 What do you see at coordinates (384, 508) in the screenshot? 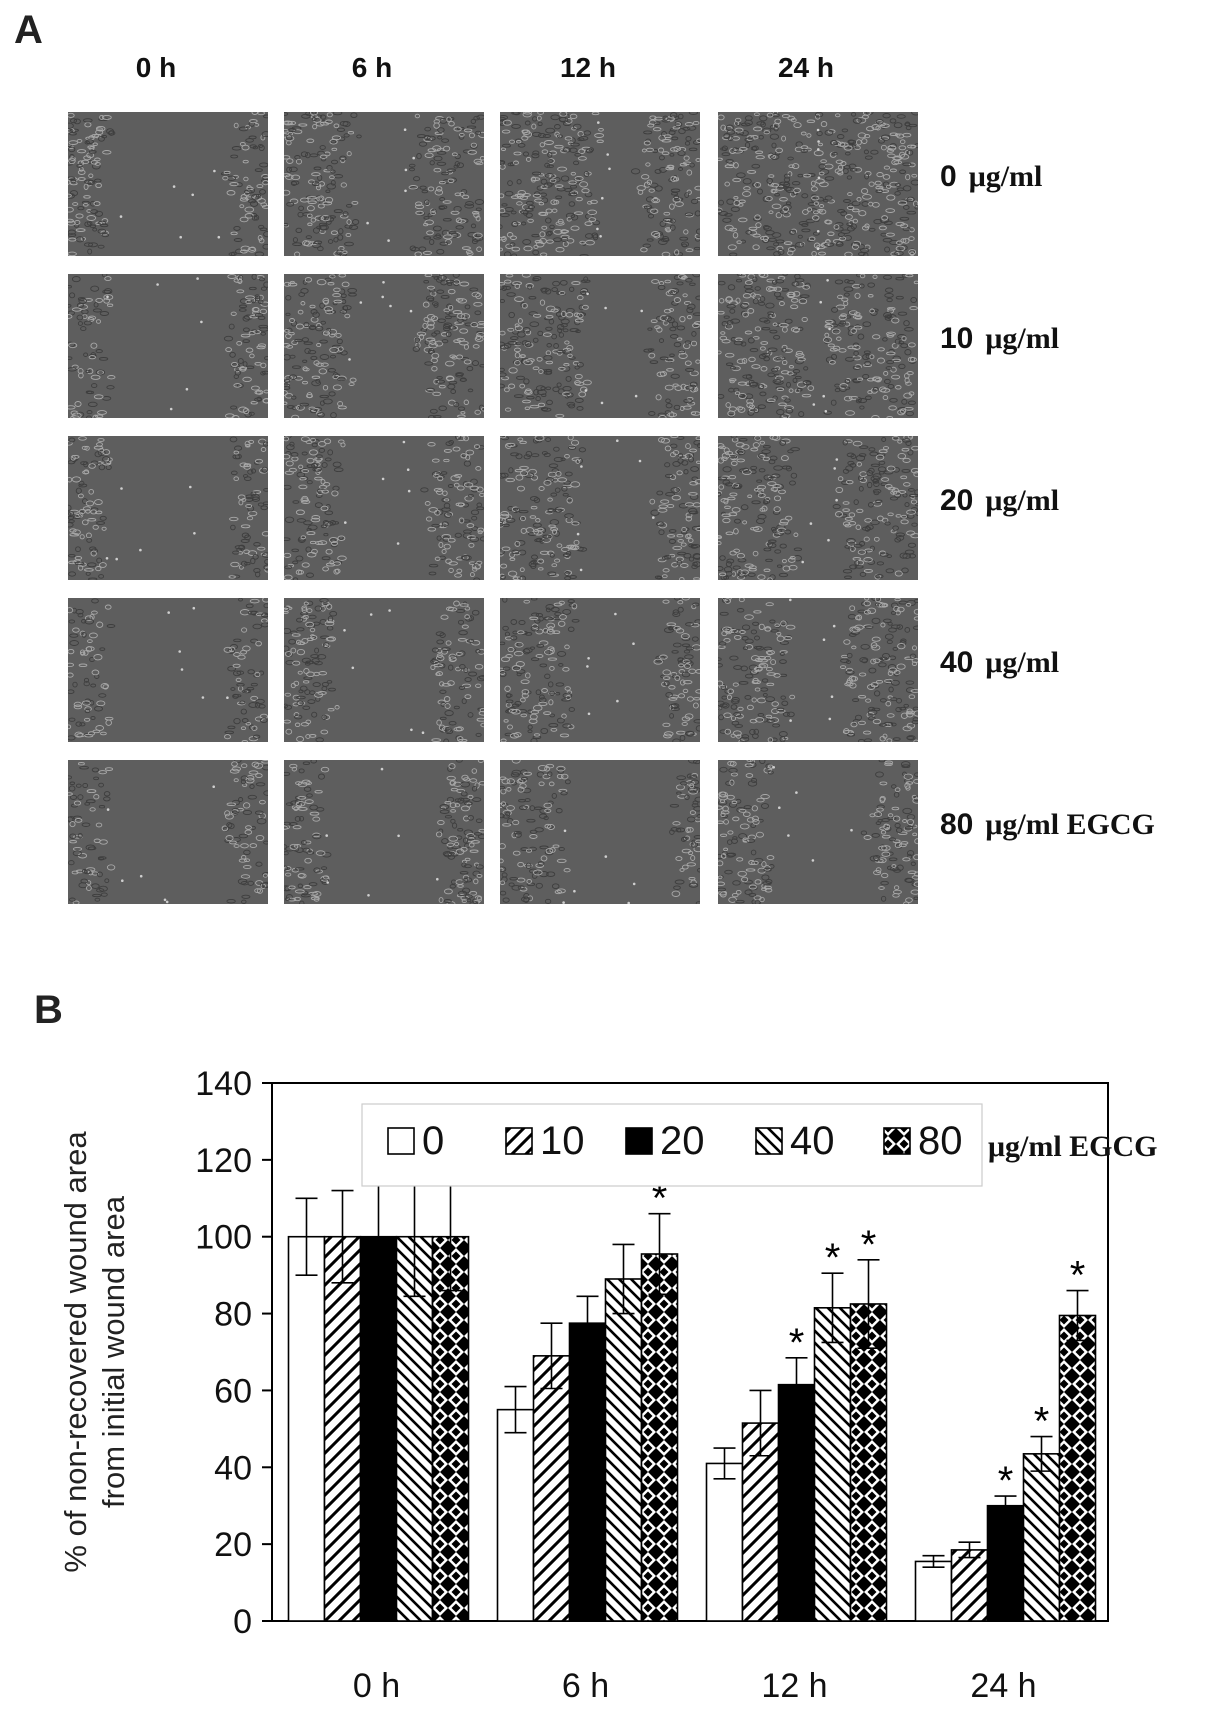
I see `micrograph-cells` at bounding box center [384, 508].